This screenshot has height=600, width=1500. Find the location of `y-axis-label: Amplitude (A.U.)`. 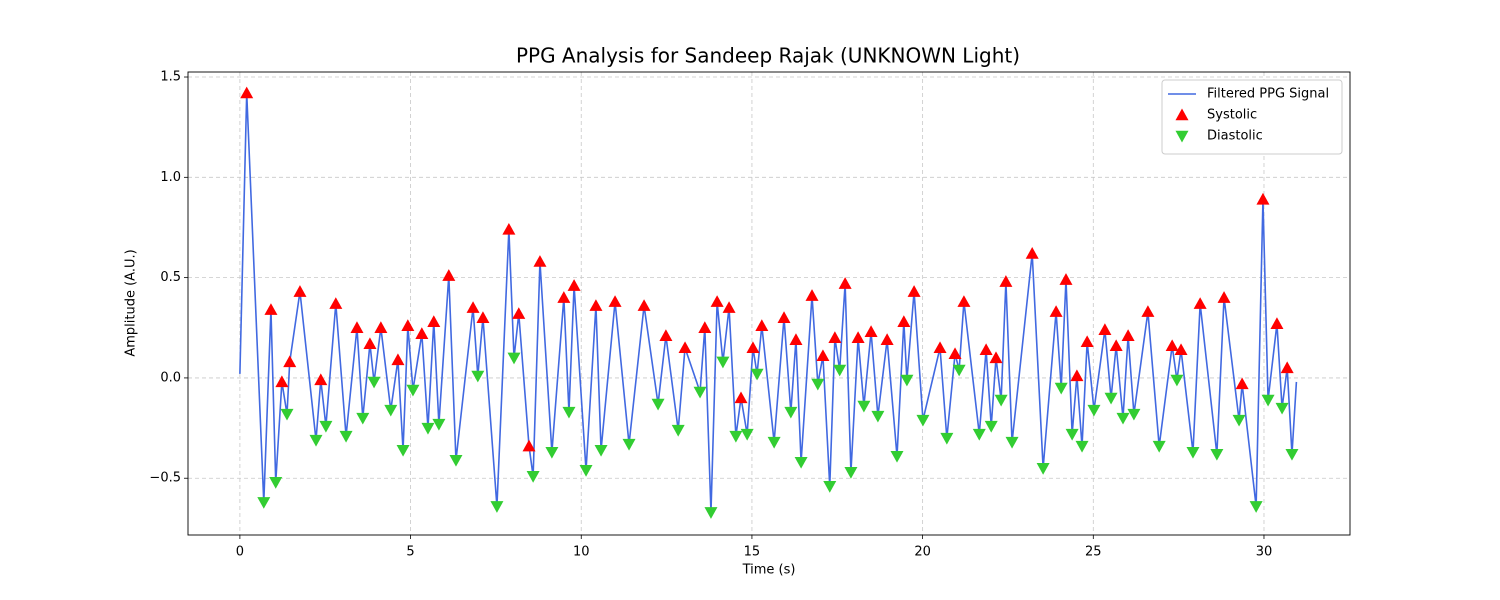

y-axis-label: Amplitude (A.U.) is located at coordinates (131, 302).